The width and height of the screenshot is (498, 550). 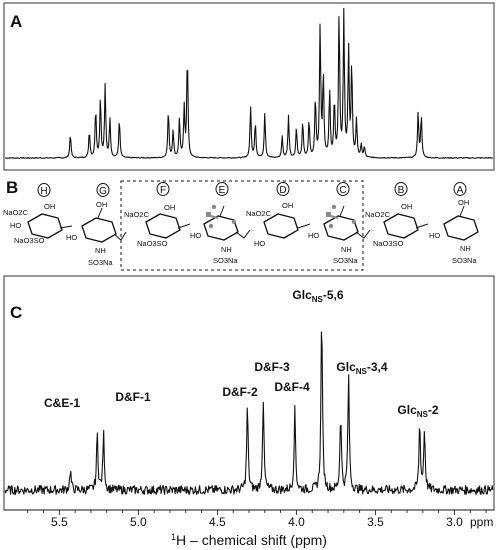 I want to click on residue-tag-e, so click(x=222, y=189).